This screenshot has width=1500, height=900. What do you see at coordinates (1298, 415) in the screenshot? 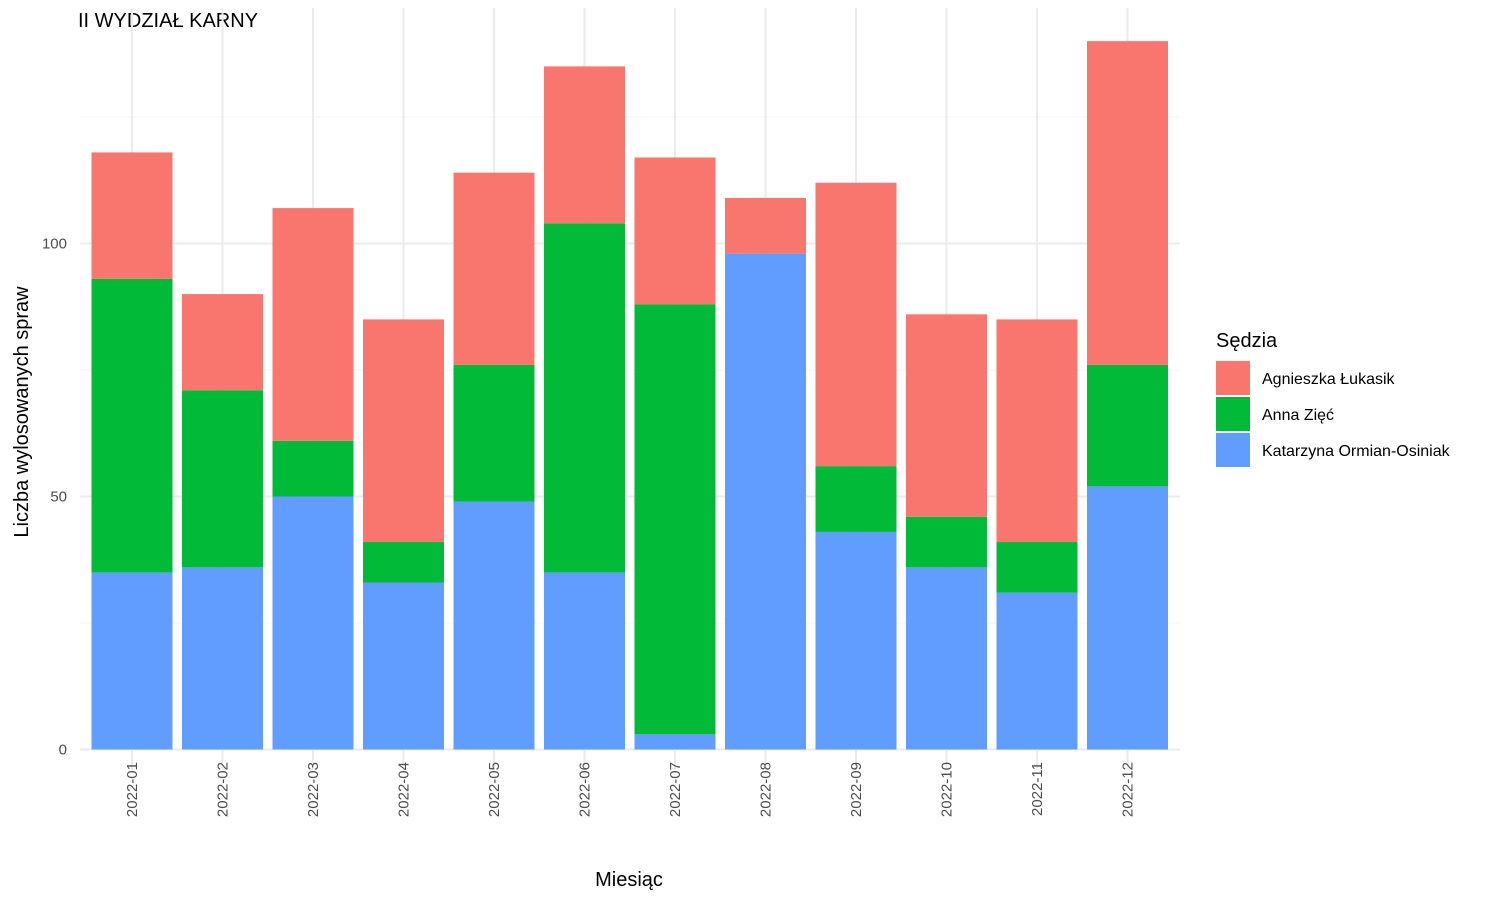
I see `legend-label: Anna Zięć` at bounding box center [1298, 415].